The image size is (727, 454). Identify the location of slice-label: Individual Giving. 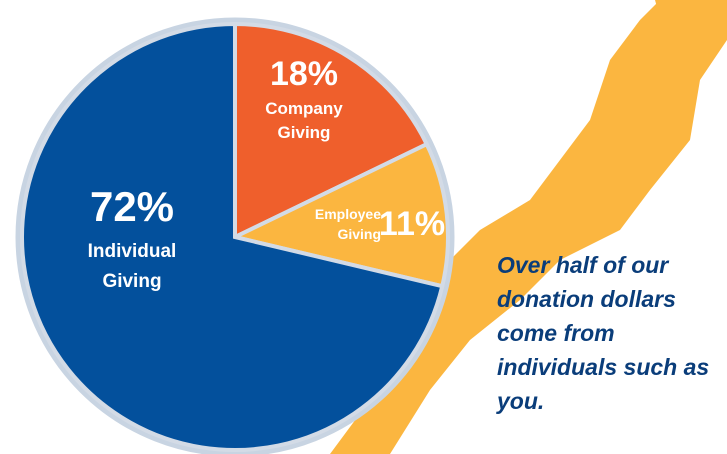
(132, 266).